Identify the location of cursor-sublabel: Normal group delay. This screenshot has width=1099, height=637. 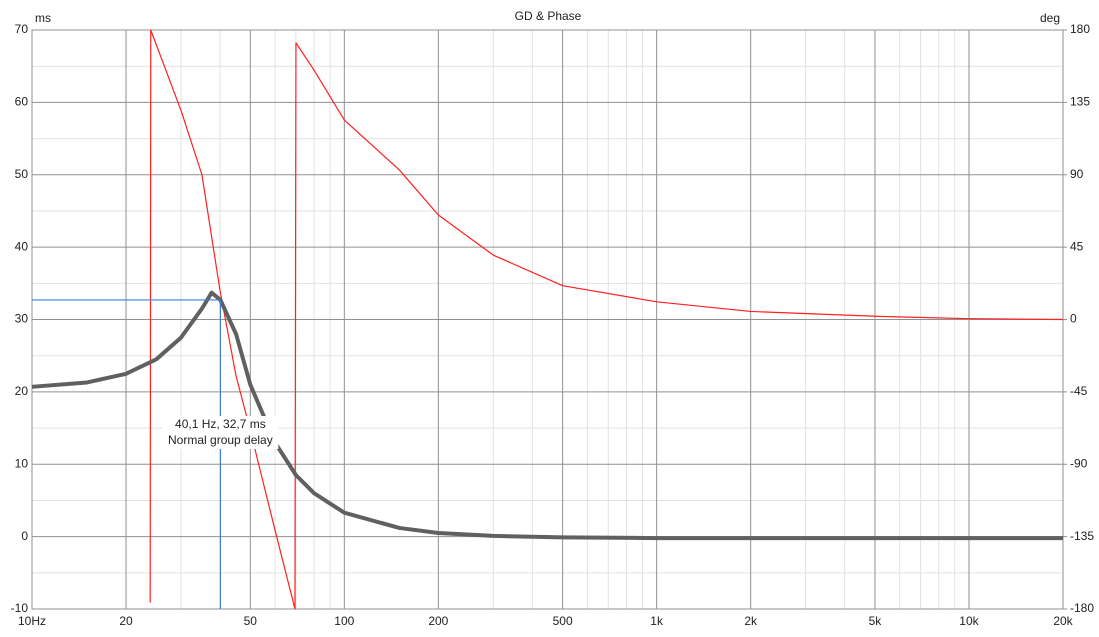
(220, 440).